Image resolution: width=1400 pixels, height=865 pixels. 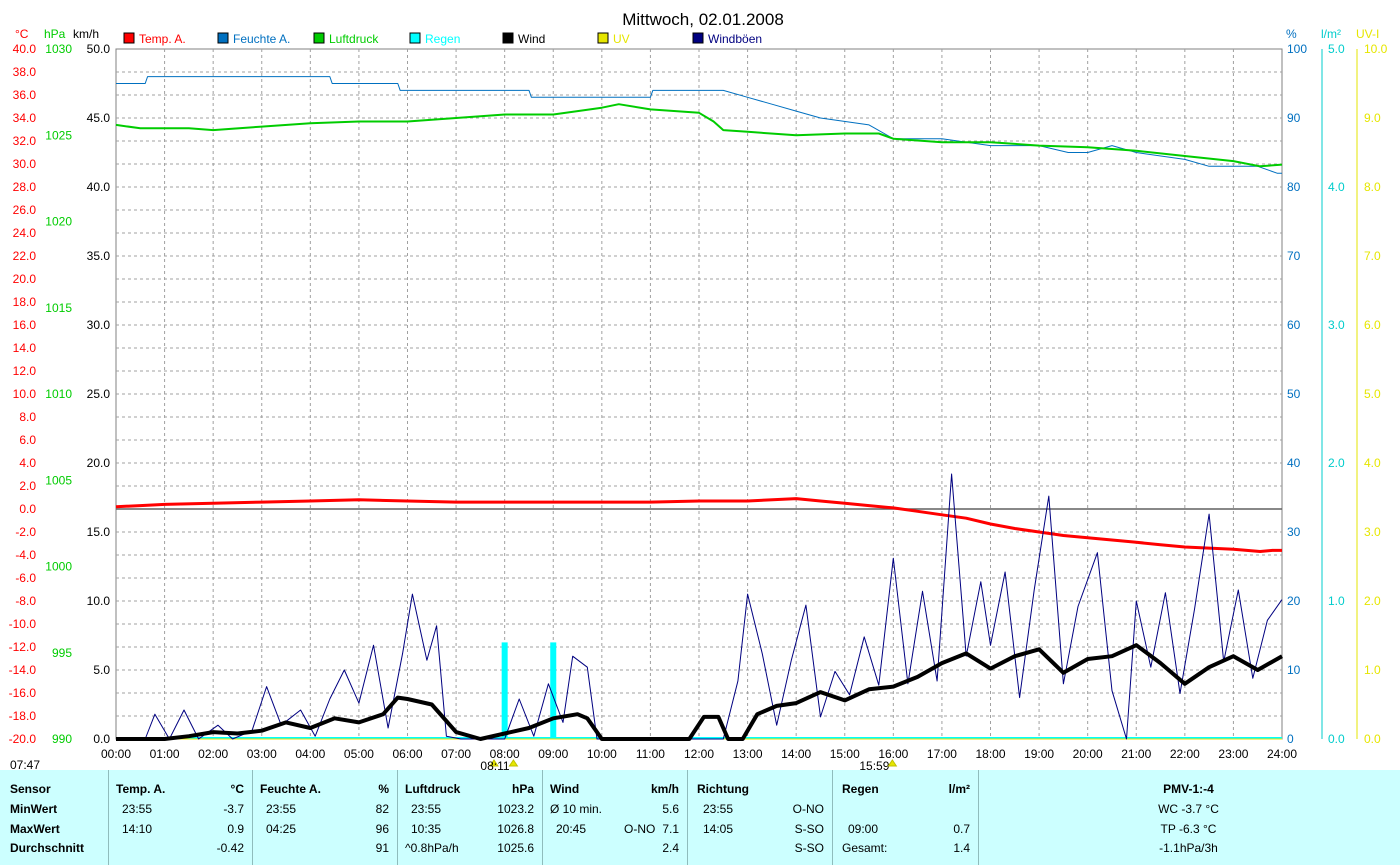 What do you see at coordinates (760, 817) in the screenshot?
I see `stats-direction-col: Richtung 23:55 O-NO 14:05 S-SO S-SO` at bounding box center [760, 817].